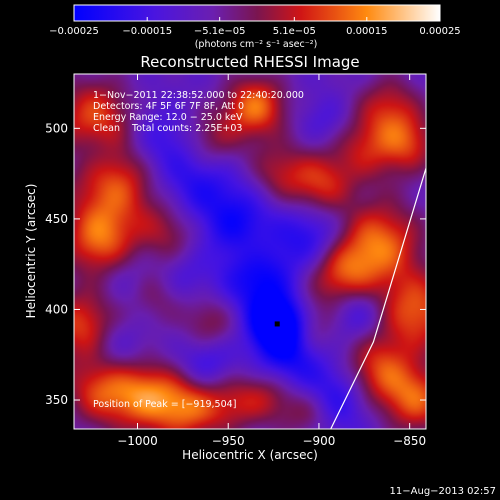  What do you see at coordinates (220, 31) in the screenshot?
I see `colorbar-tick-label: −5.1e−05` at bounding box center [220, 31].